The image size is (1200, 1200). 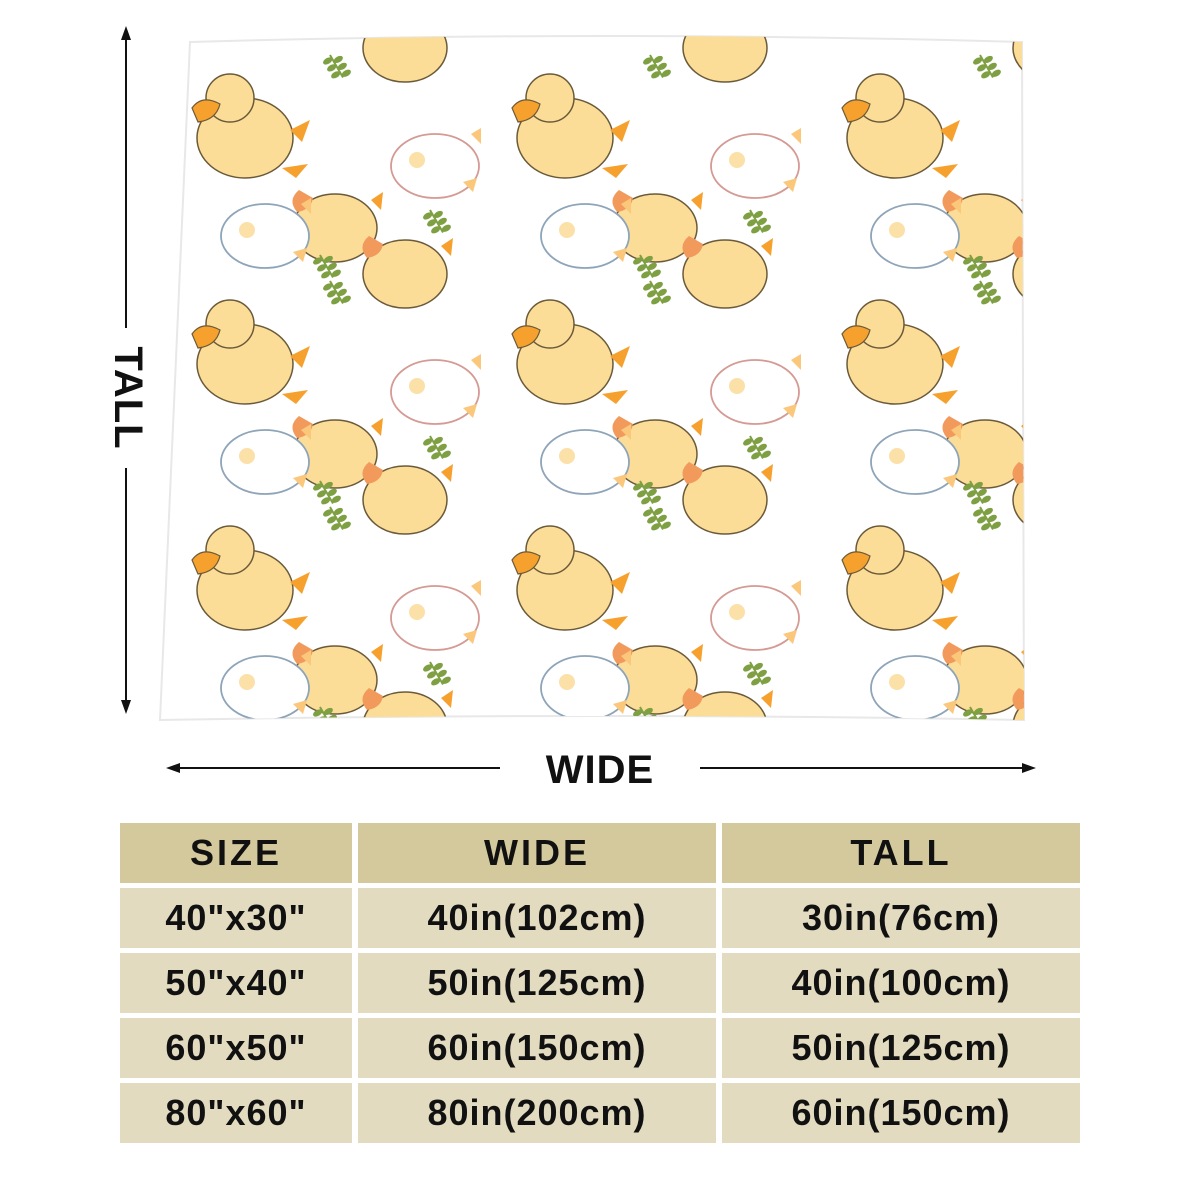 I want to click on header-wide: WIDE, so click(x=537, y=853).